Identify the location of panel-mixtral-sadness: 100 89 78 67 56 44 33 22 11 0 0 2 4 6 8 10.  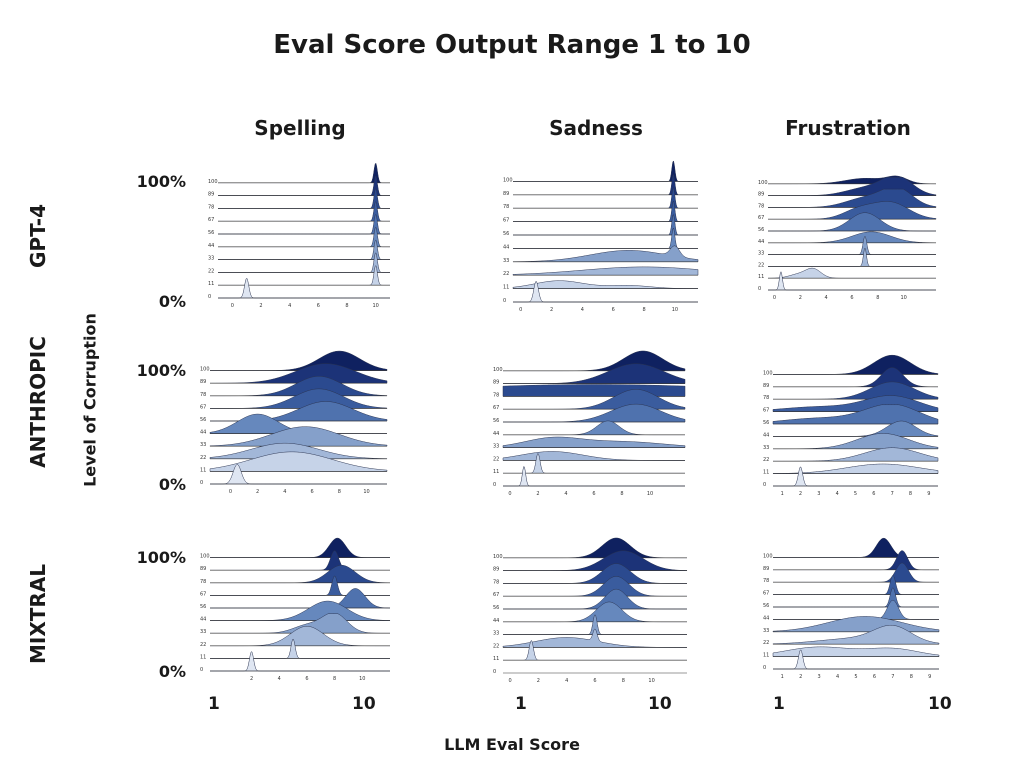
(590, 610).